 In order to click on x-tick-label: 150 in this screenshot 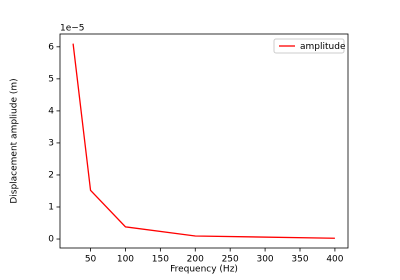, I will do `click(160, 260)`.